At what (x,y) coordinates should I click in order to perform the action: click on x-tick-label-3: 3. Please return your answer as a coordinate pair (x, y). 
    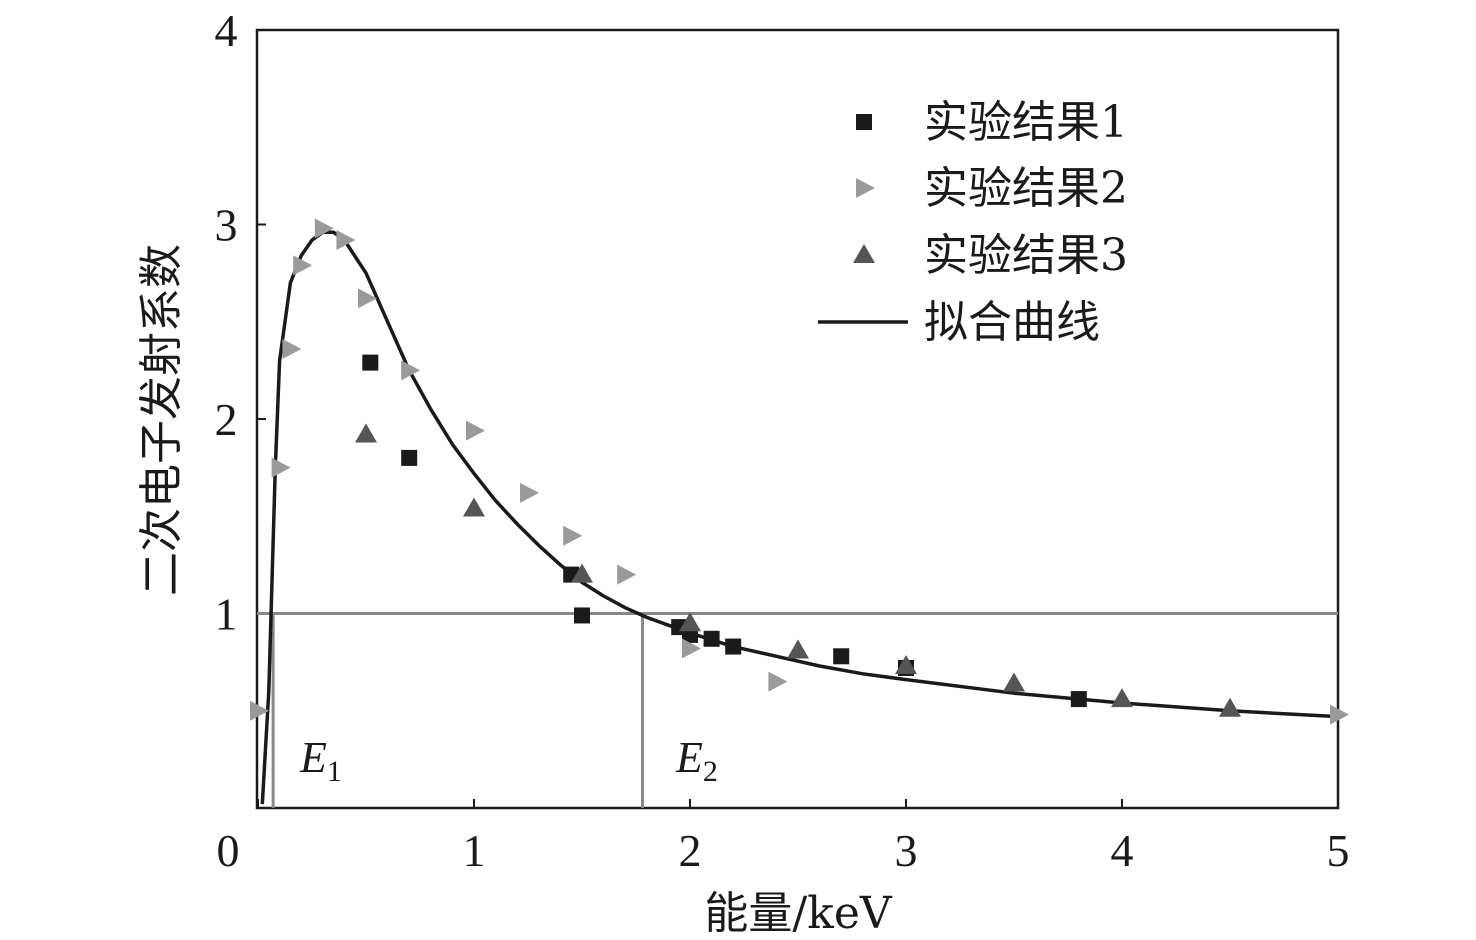
    Looking at the image, I should click on (906, 850).